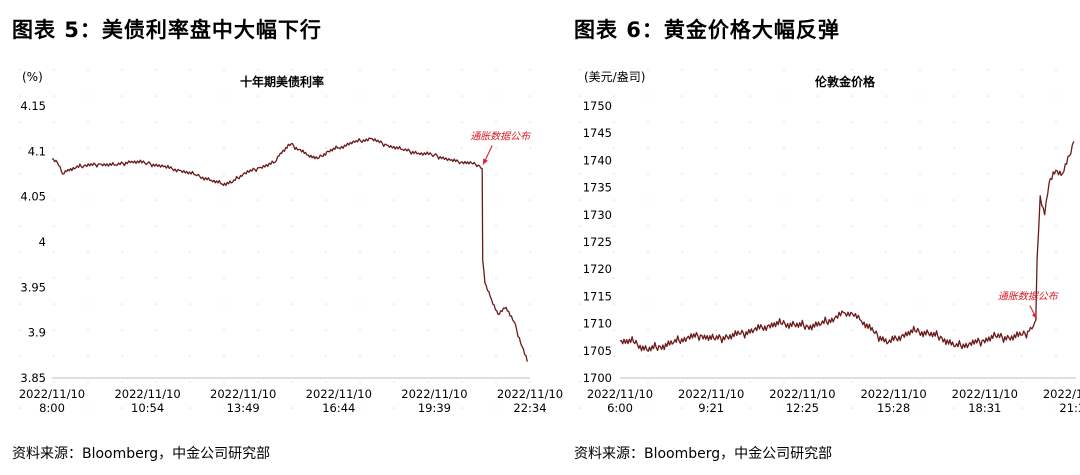 Image resolution: width=1080 pixels, height=475 pixels. Describe the element at coordinates (434, 408) in the screenshot. I see `x-tick-time: 19:39` at that location.